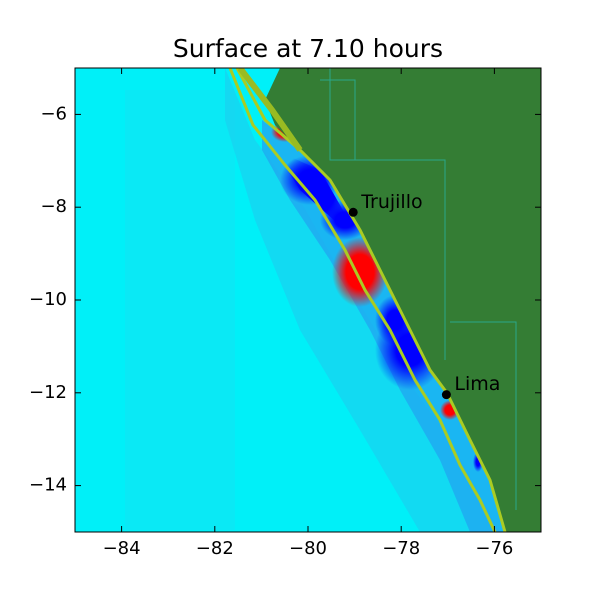  What do you see at coordinates (401, 548) in the screenshot?
I see `x-tick-label: −78` at bounding box center [401, 548].